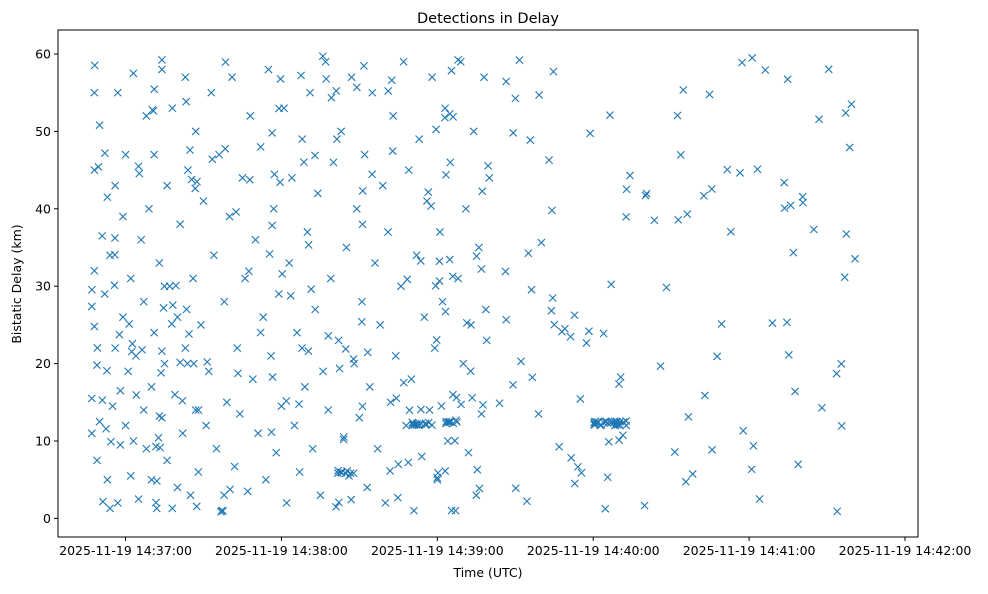  I want to click on y-tick-label: 40, so click(43, 208).